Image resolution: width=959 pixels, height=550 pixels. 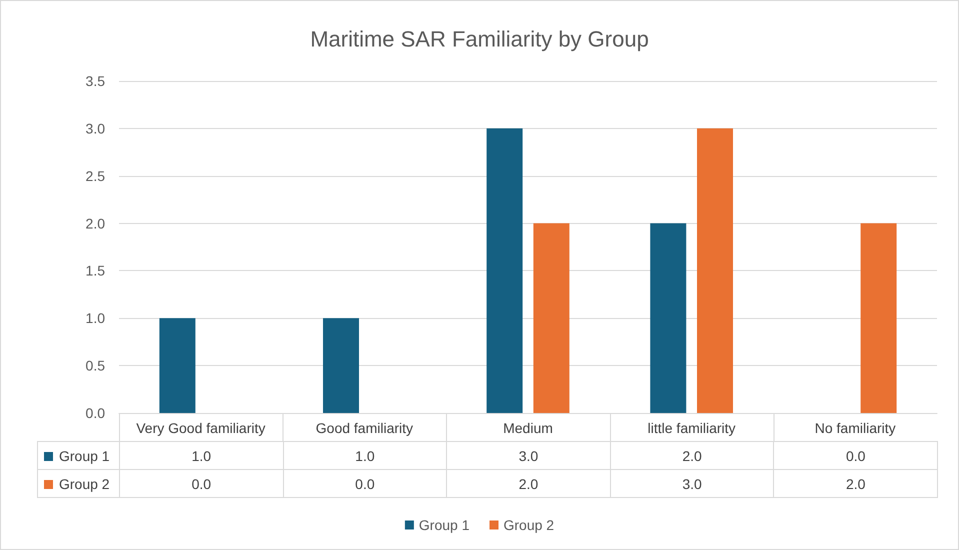 What do you see at coordinates (84, 484) in the screenshot?
I see `text: Group 2` at bounding box center [84, 484].